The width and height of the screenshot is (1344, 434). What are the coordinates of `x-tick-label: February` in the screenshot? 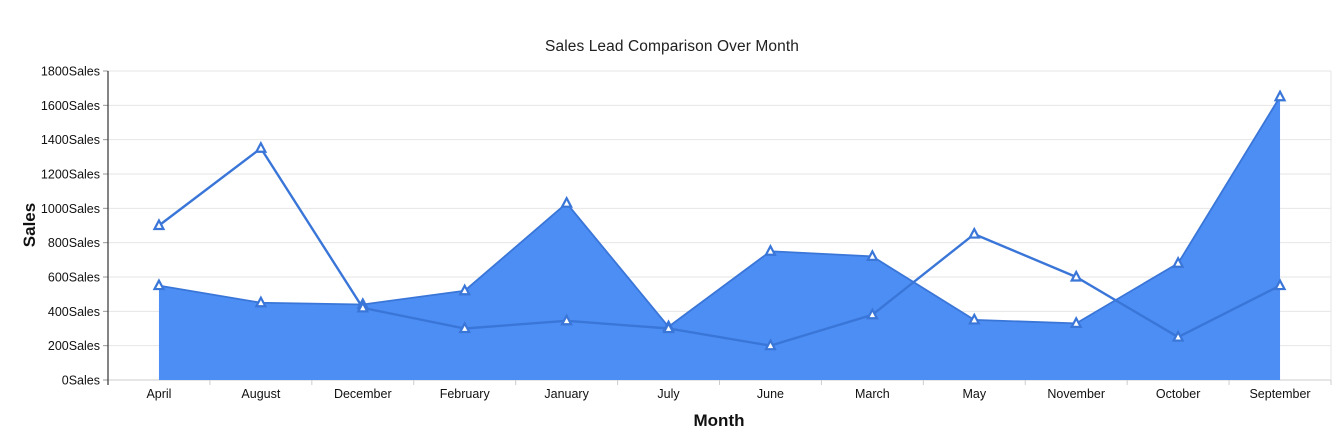 It's located at (465, 394).